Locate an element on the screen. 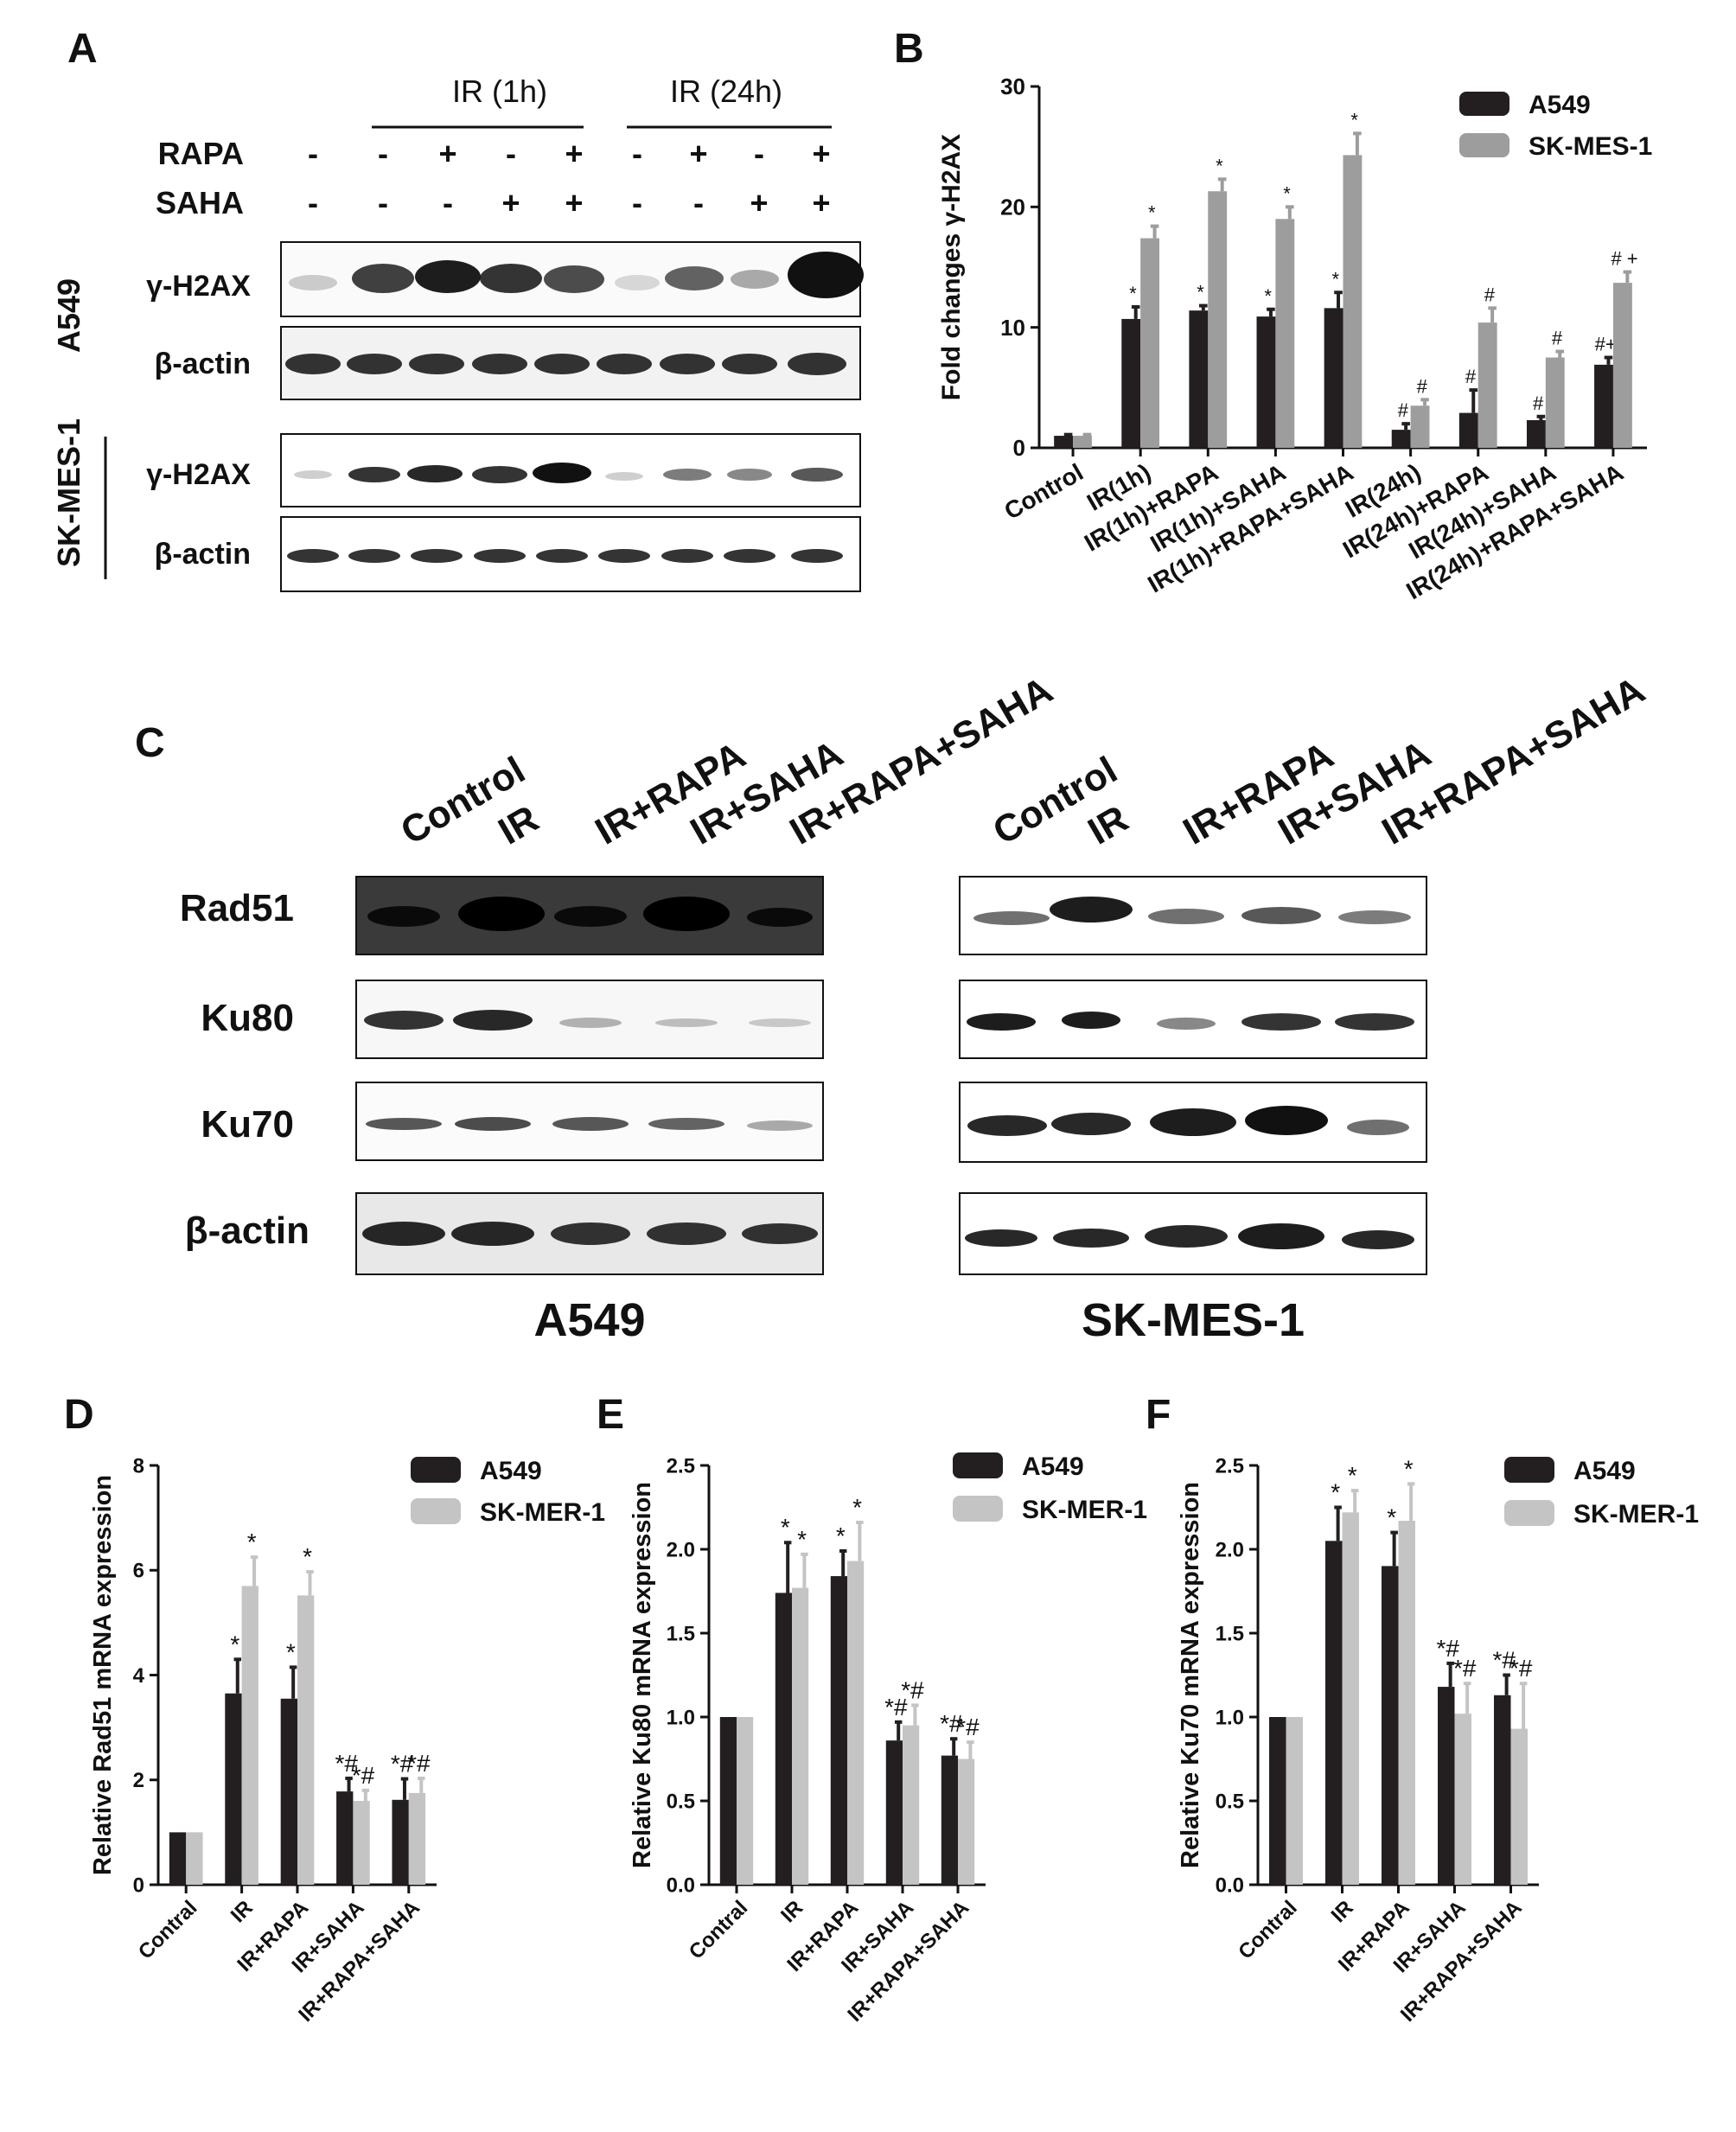 The height and width of the screenshot is (2132, 1736). panel-d-letter: D is located at coordinates (79, 1415).